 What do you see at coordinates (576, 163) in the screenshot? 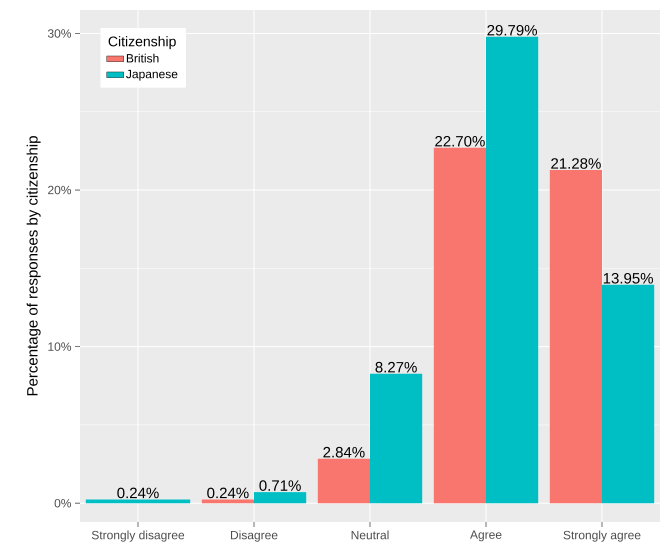
I see `data-label: 21.28%` at bounding box center [576, 163].